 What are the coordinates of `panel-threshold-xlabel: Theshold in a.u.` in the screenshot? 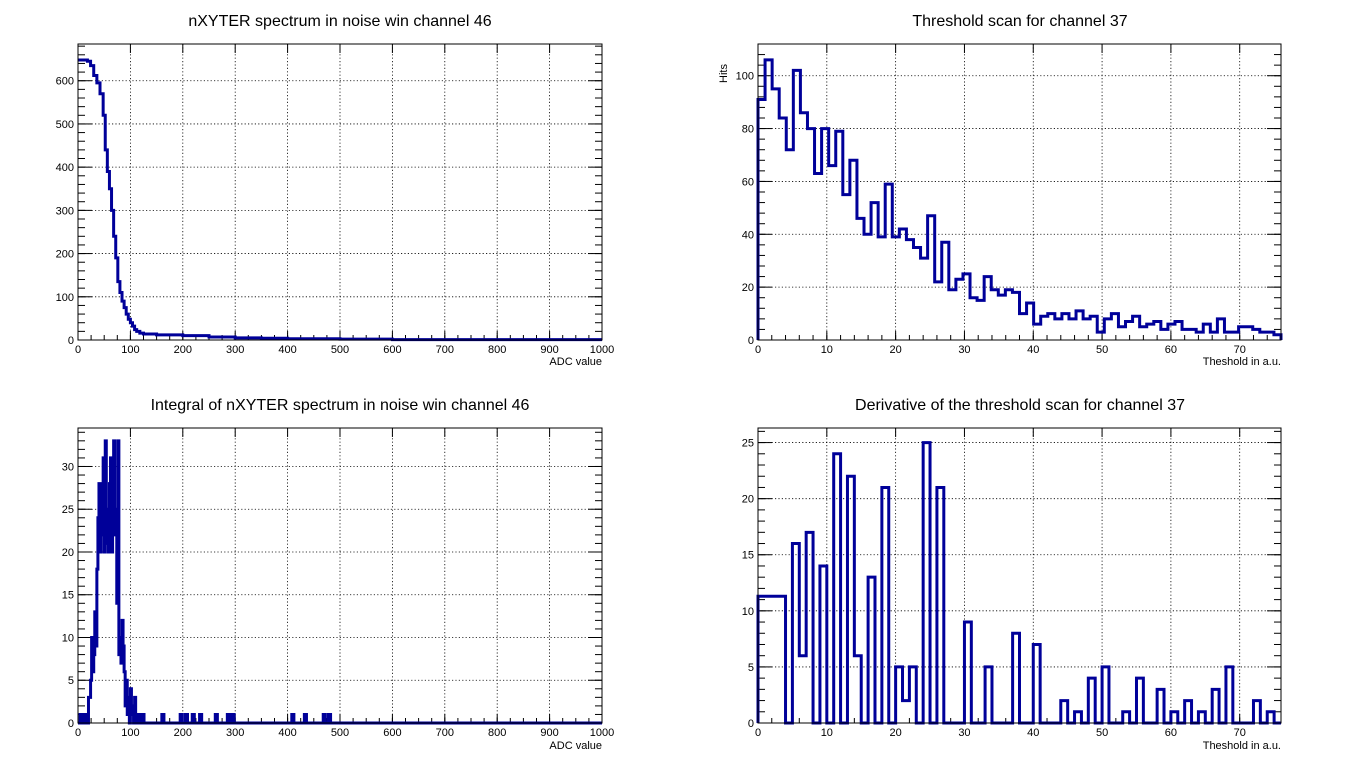 It's located at (1242, 362).